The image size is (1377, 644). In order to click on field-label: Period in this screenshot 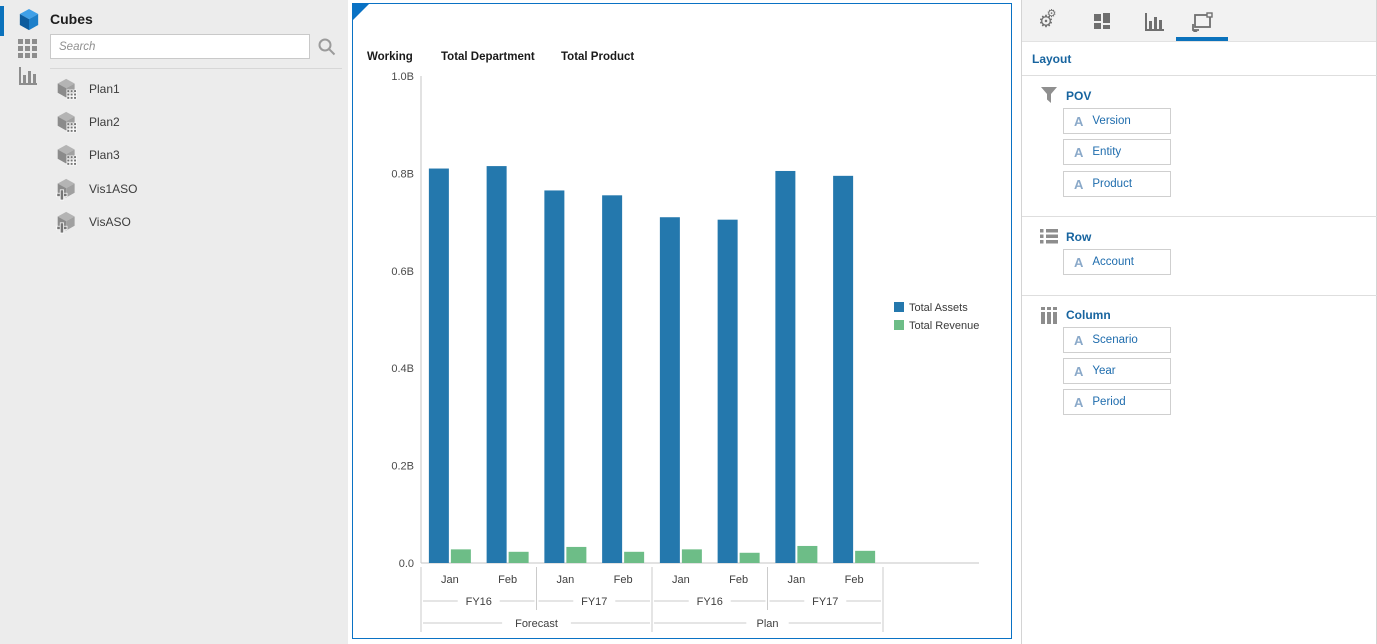, I will do `click(1109, 402)`.